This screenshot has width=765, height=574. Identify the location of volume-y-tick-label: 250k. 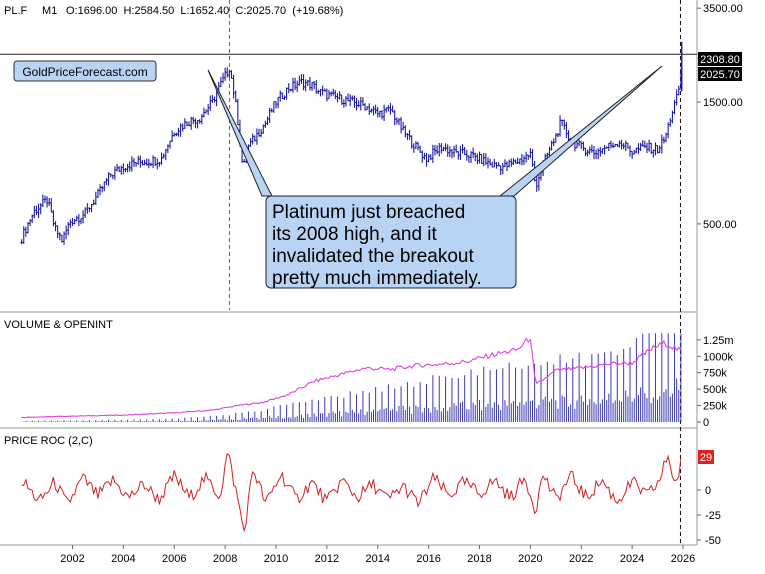
(715, 407).